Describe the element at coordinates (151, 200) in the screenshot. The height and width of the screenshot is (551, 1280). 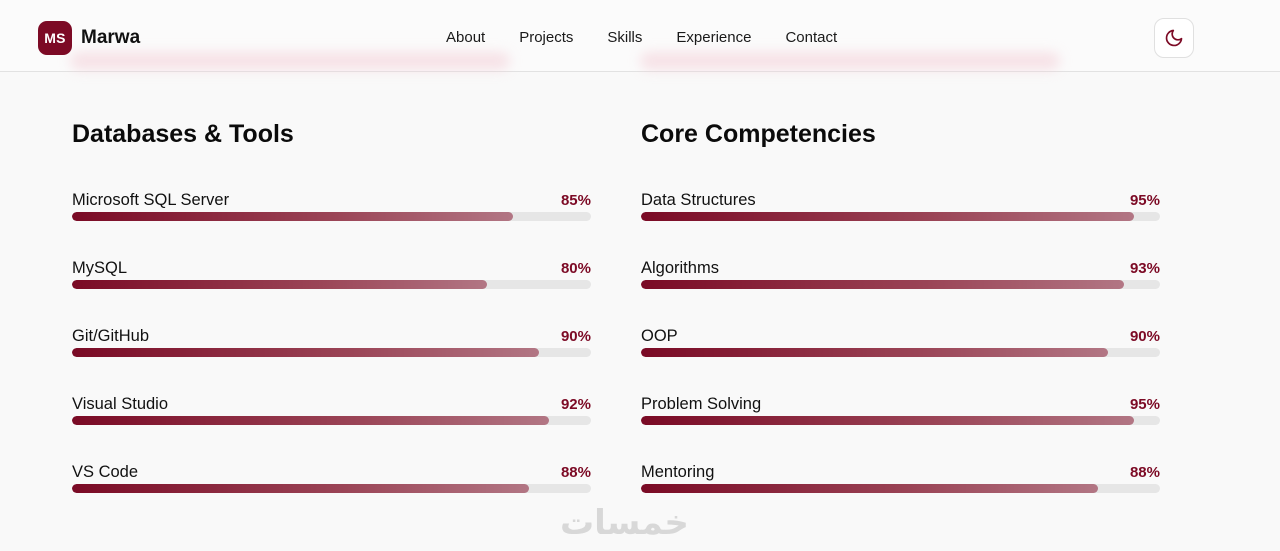
I see `skill-name: Microsoft SQL Server` at that location.